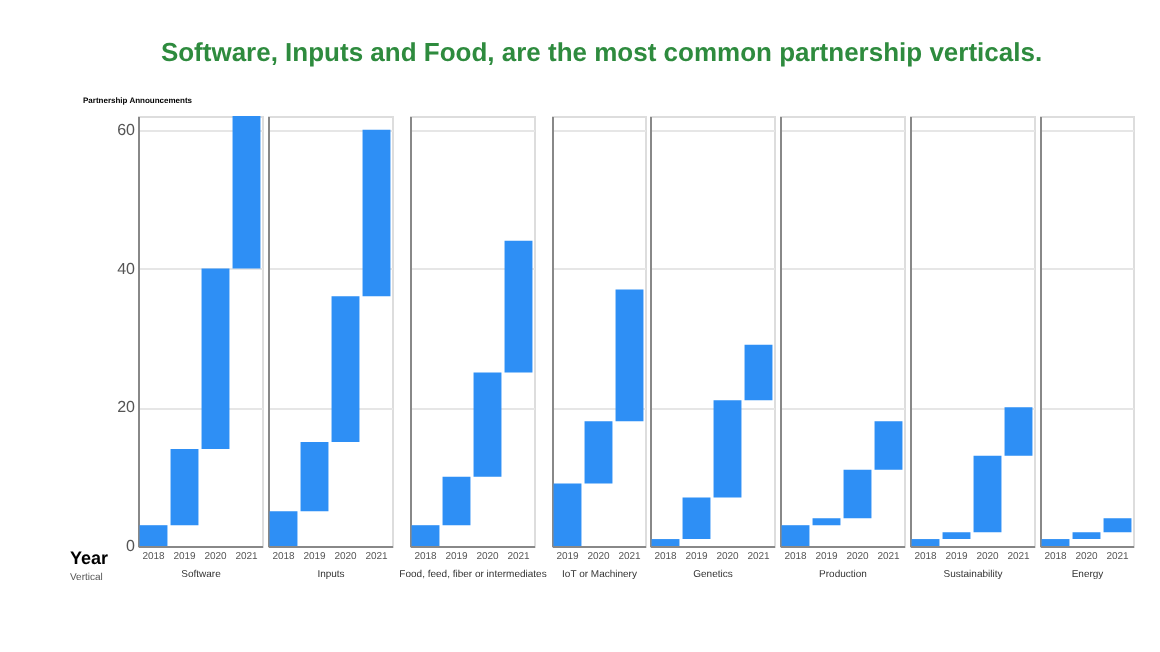  Describe the element at coordinates (127, 407) in the screenshot. I see `y-tick-label: 20` at that location.